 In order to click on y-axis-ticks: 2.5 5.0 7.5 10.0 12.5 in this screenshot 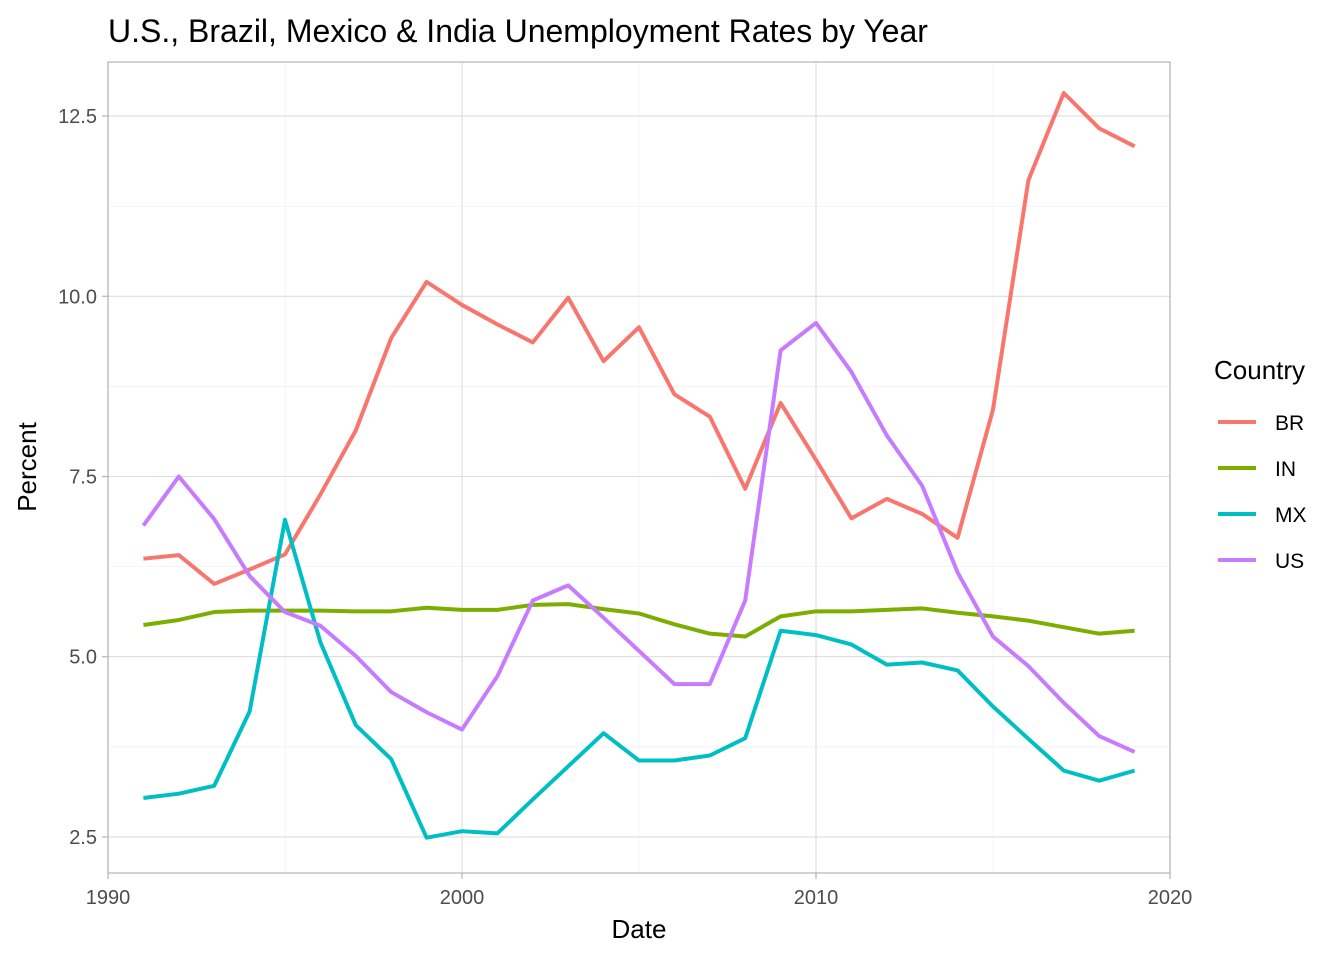, I will do `click(83, 477)`.